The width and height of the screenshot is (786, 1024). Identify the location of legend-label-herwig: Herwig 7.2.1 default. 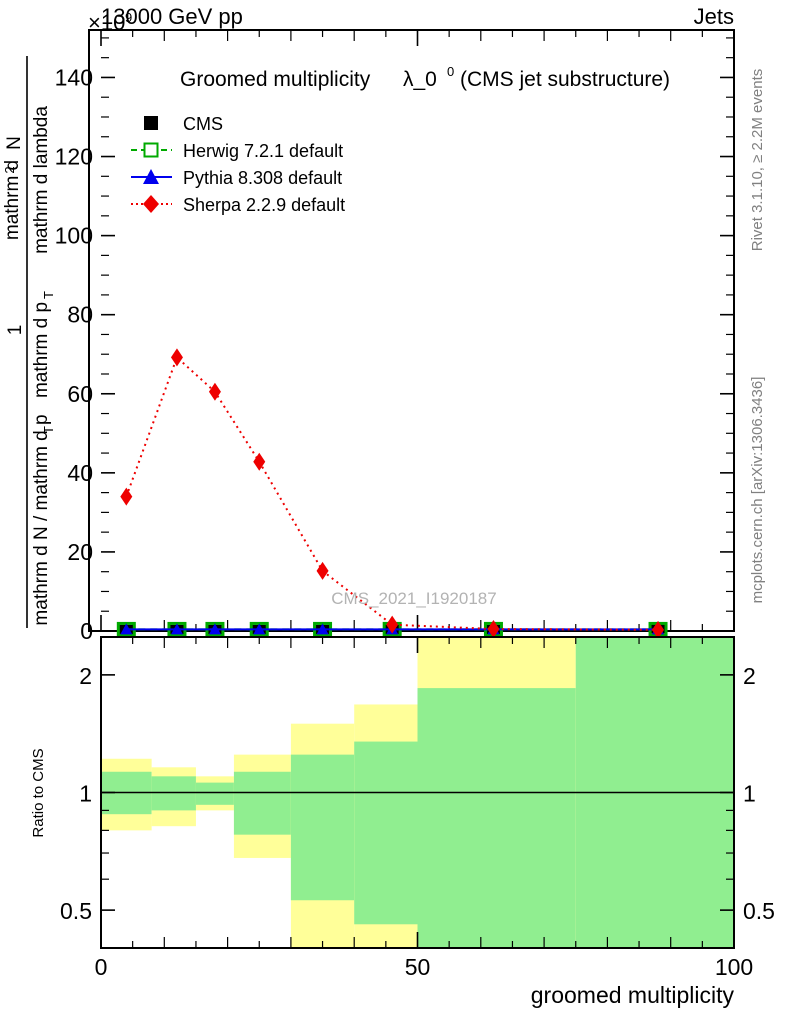
(263, 151).